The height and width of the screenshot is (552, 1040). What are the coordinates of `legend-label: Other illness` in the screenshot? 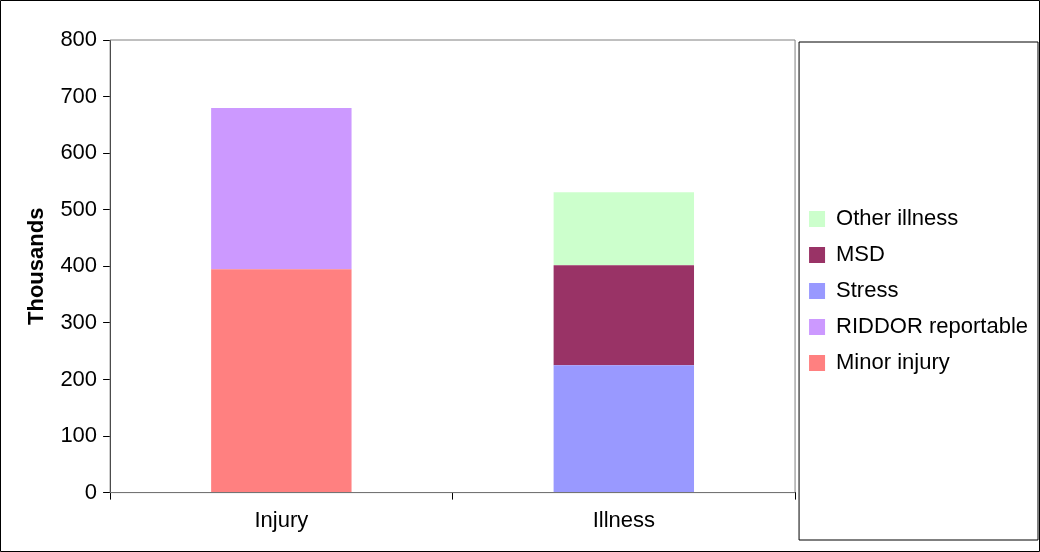 It's located at (897, 218).